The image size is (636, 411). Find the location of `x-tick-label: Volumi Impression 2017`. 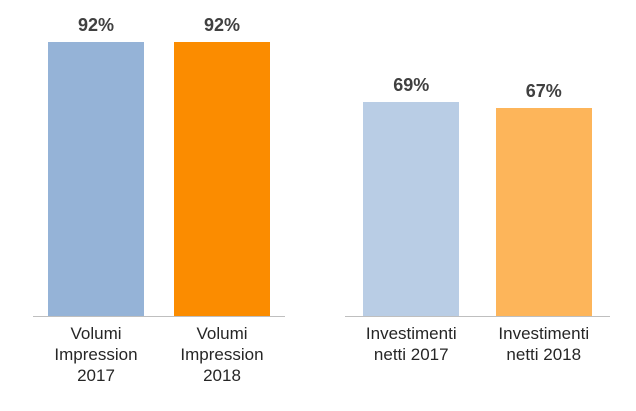

x-tick-label: Volumi Impression 2017 is located at coordinates (96, 354).